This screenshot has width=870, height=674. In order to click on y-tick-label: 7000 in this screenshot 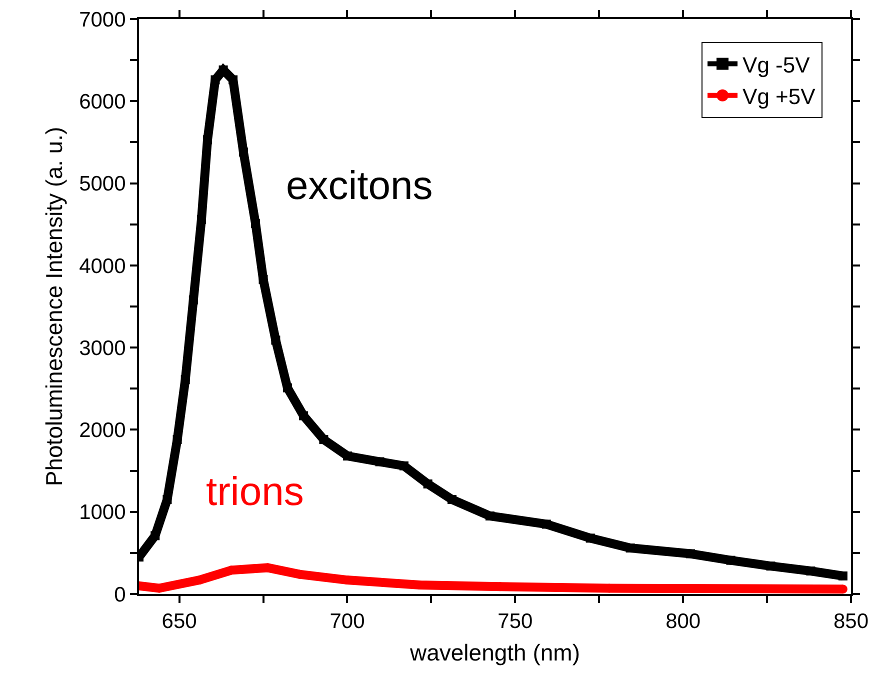, I will do `click(102, 20)`.